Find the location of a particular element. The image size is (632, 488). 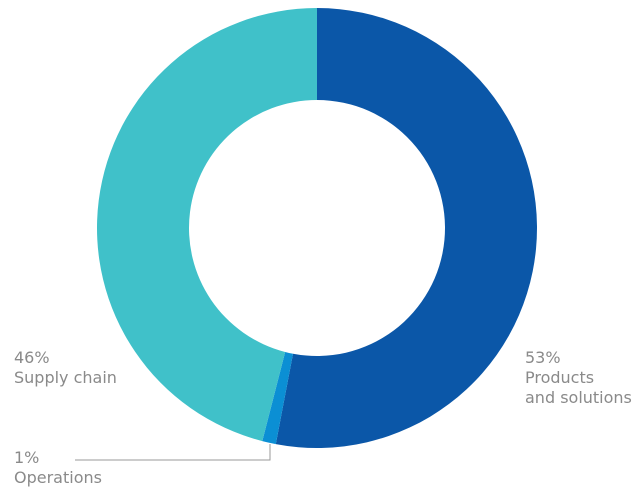

slice-value-supply-chain: 46% is located at coordinates (32, 357).